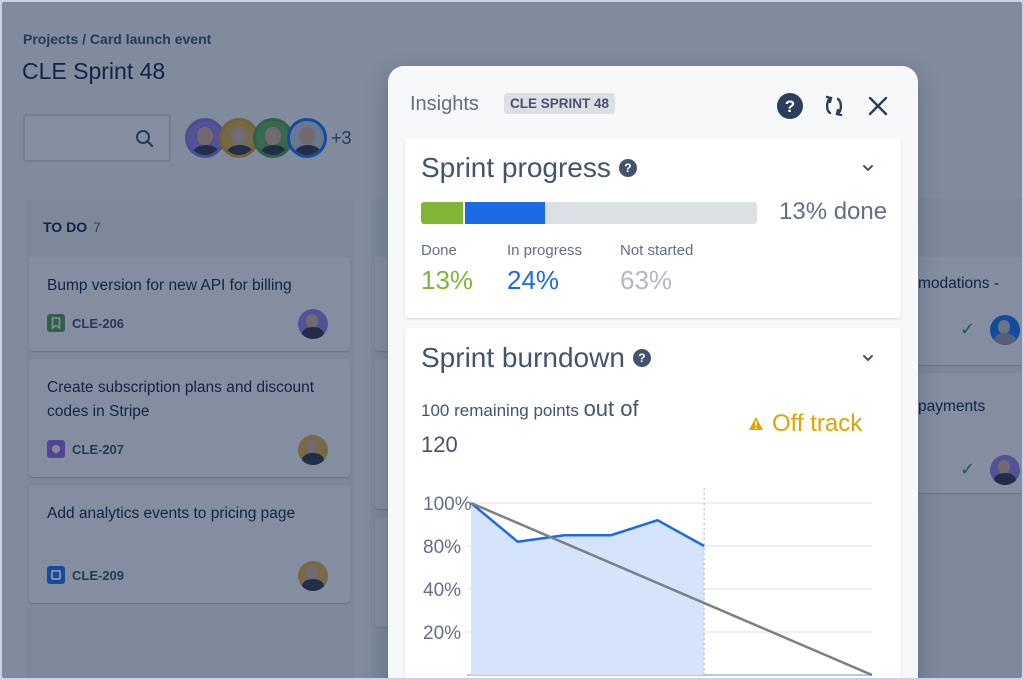 Image resolution: width=1024 pixels, height=680 pixels. Describe the element at coordinates (648, 582) in the screenshot. I see `burndown-chart: 100% 80% 40% 20%` at that location.